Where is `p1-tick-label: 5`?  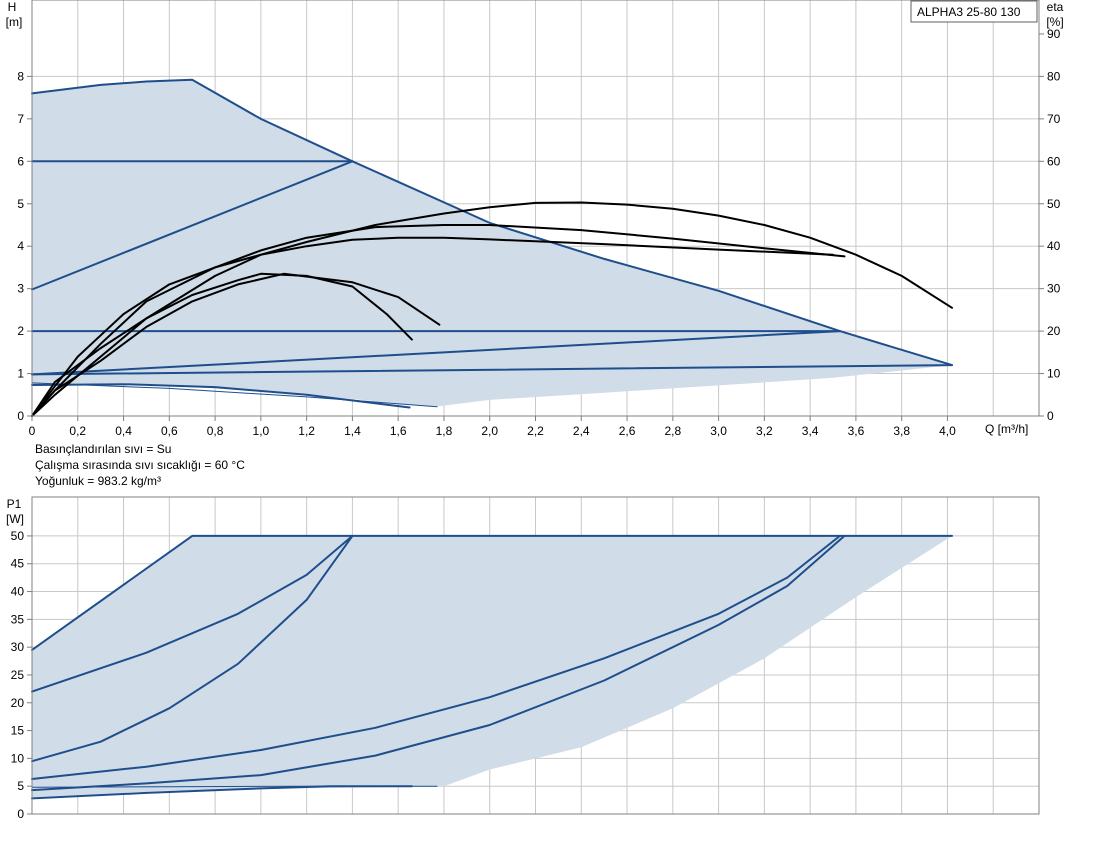
p1-tick-label: 5 is located at coordinates (20, 786).